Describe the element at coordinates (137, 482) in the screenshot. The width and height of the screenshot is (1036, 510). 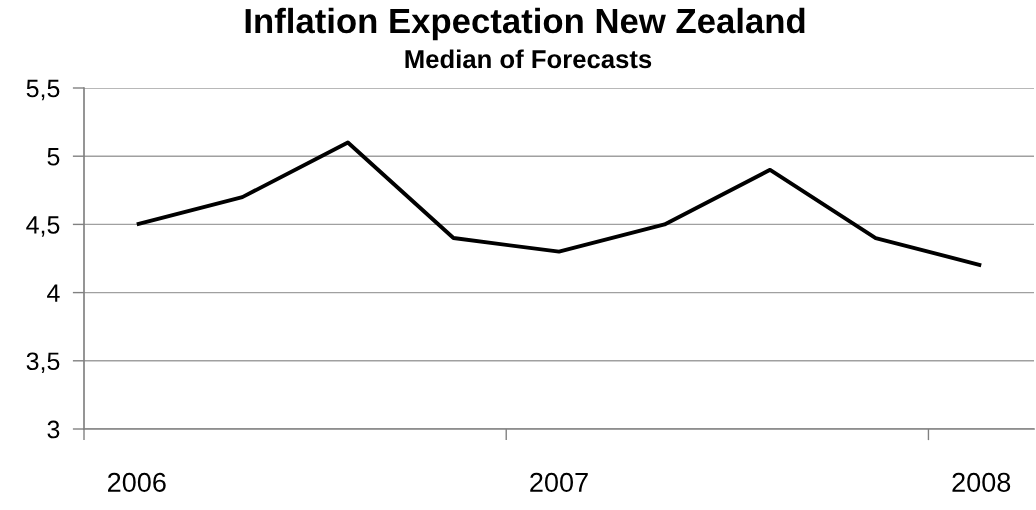
I see `x-tick-label: 2006` at that location.